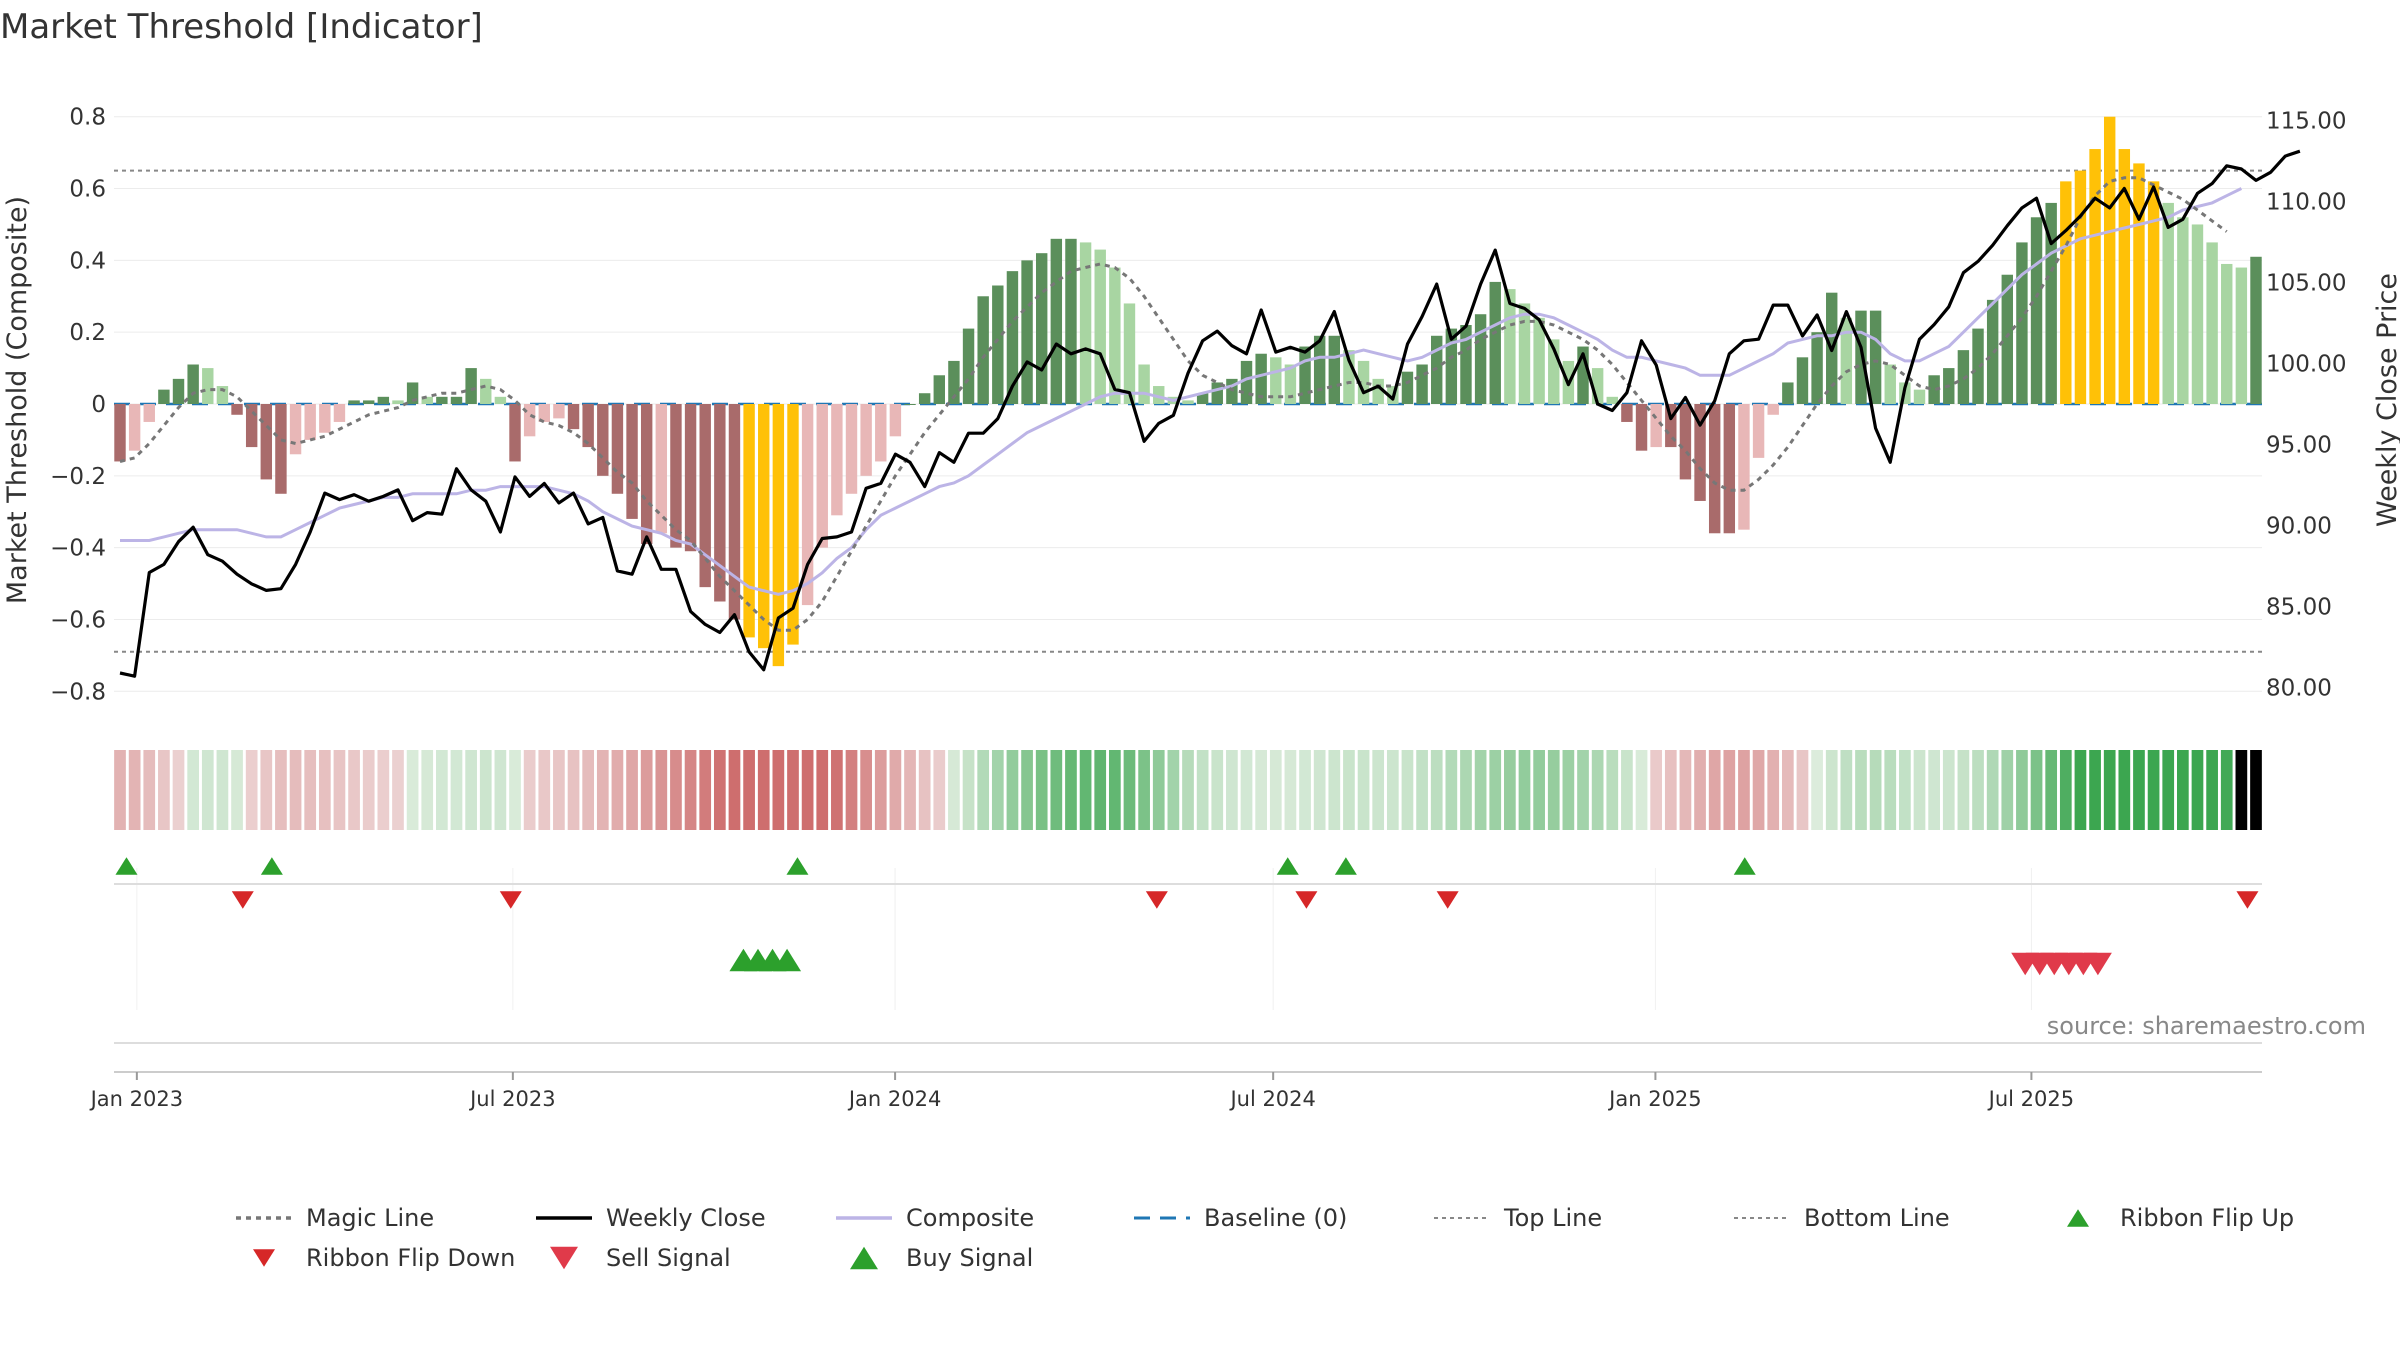 The image size is (2400, 1350). What do you see at coordinates (1345, 866) in the screenshot?
I see `ribbon-flip-up-marker` at bounding box center [1345, 866].